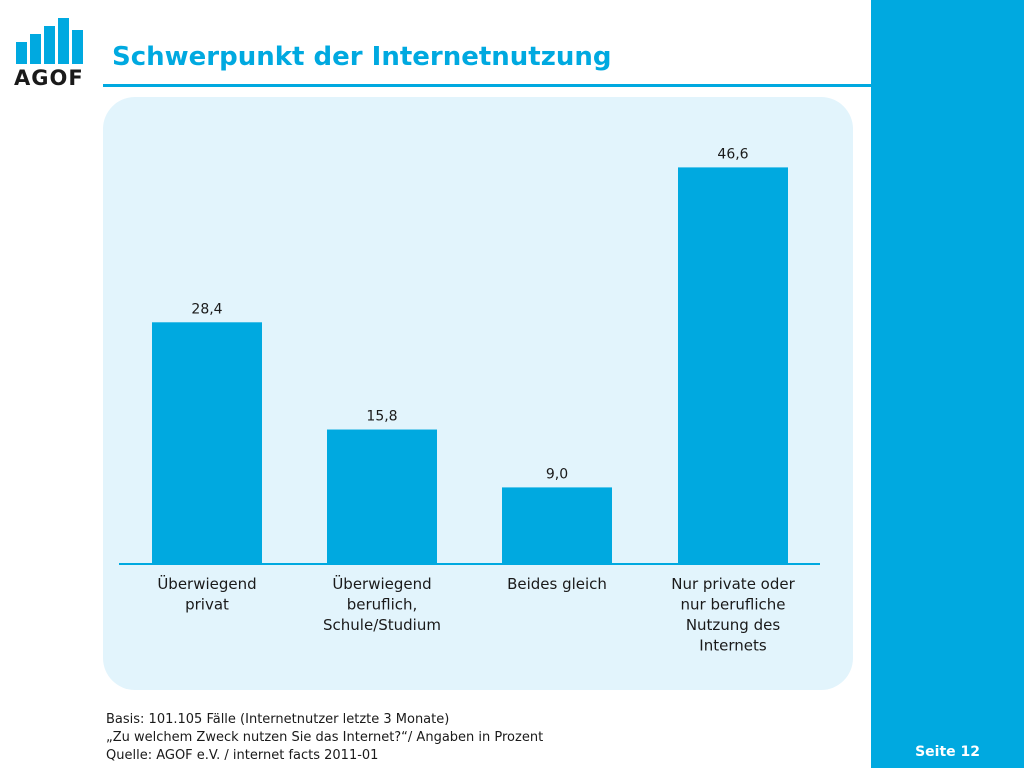 The width and height of the screenshot is (1024, 768). I want to click on category-label-line: Internets, so click(733, 646).